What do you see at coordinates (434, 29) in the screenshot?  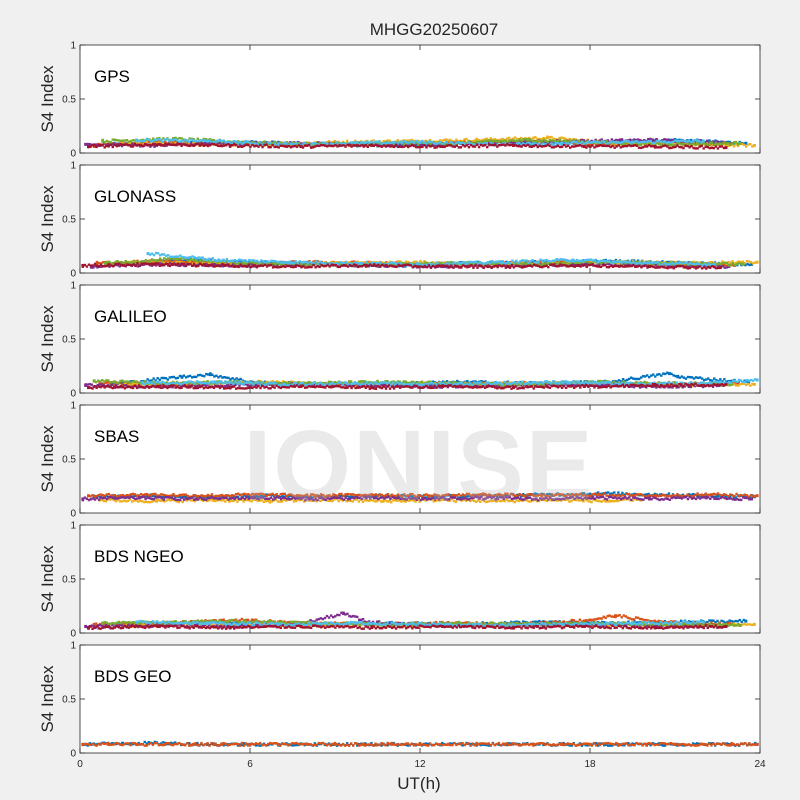 I see `figure-title: MHGG20250607` at bounding box center [434, 29].